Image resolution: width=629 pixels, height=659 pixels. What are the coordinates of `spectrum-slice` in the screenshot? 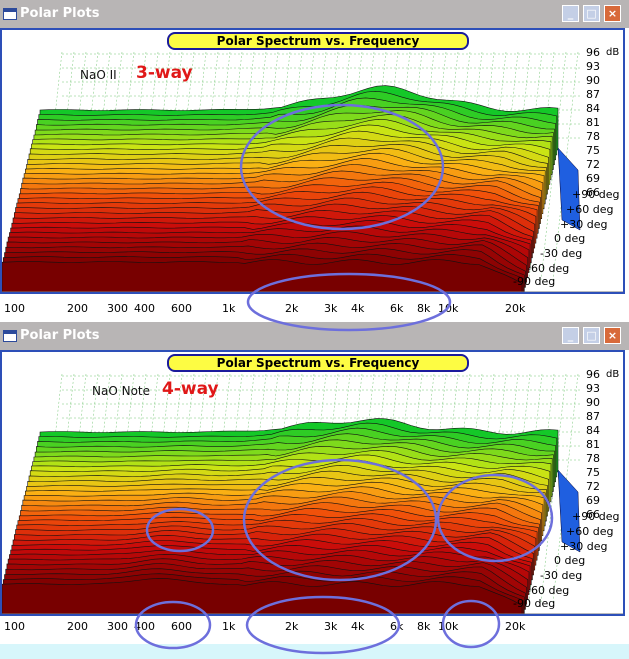 It's located at (262, 275).